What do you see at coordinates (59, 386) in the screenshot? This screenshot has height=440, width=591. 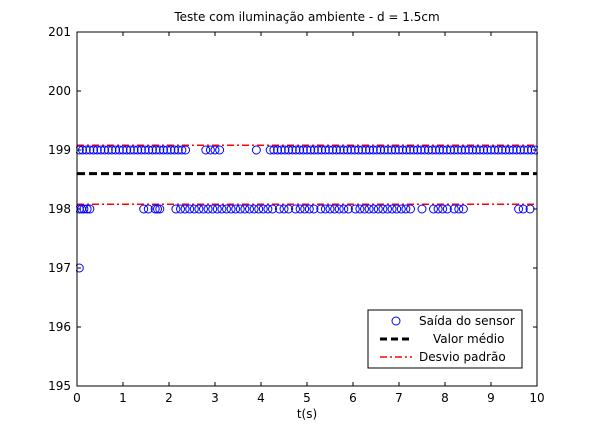 I see `y-tick-label: 195` at bounding box center [59, 386].